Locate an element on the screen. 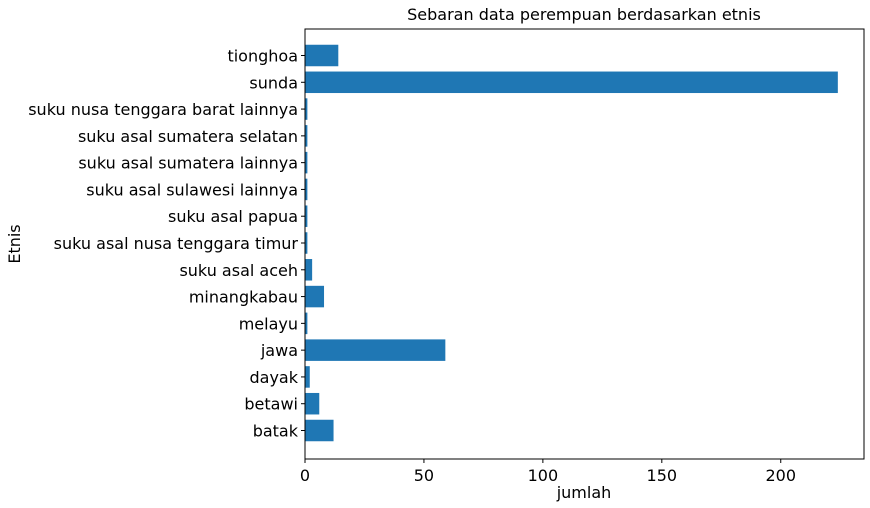 This screenshot has width=870, height=508. y-tick-label: tionghoa is located at coordinates (262, 56).